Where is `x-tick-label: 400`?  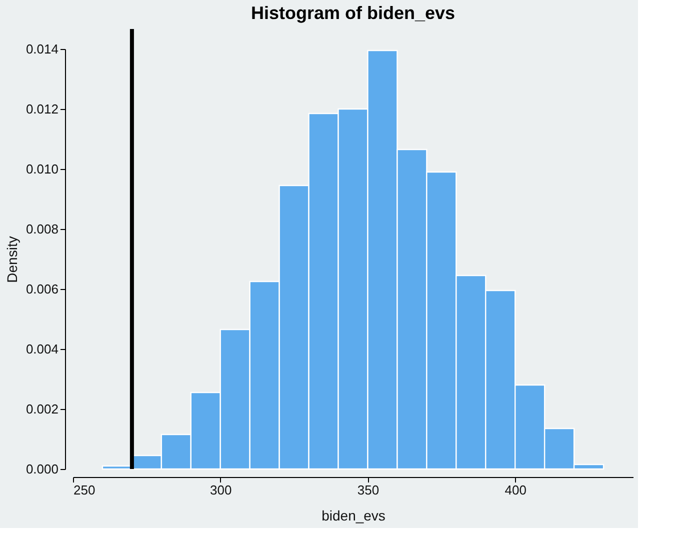 x-tick-label: 400 is located at coordinates (515, 490).